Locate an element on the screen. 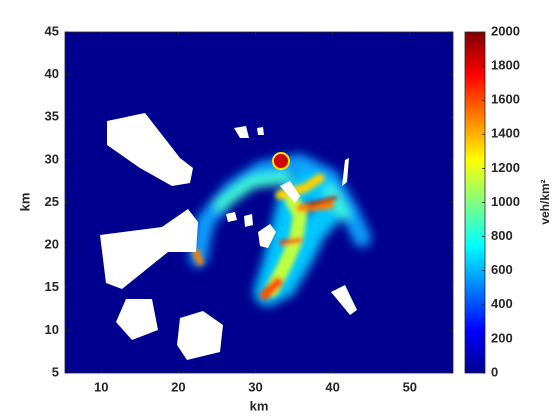 The height and width of the screenshot is (420, 560). y-axis-label: km is located at coordinates (24, 202).